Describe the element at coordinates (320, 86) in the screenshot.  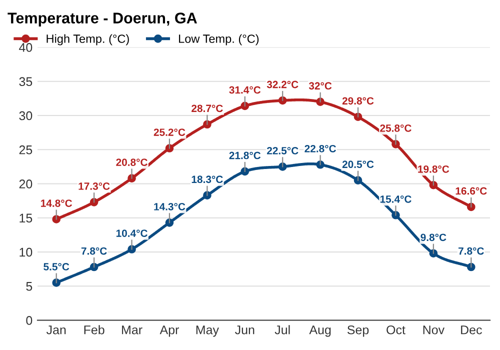
I see `data-label: 32°C` at that location.